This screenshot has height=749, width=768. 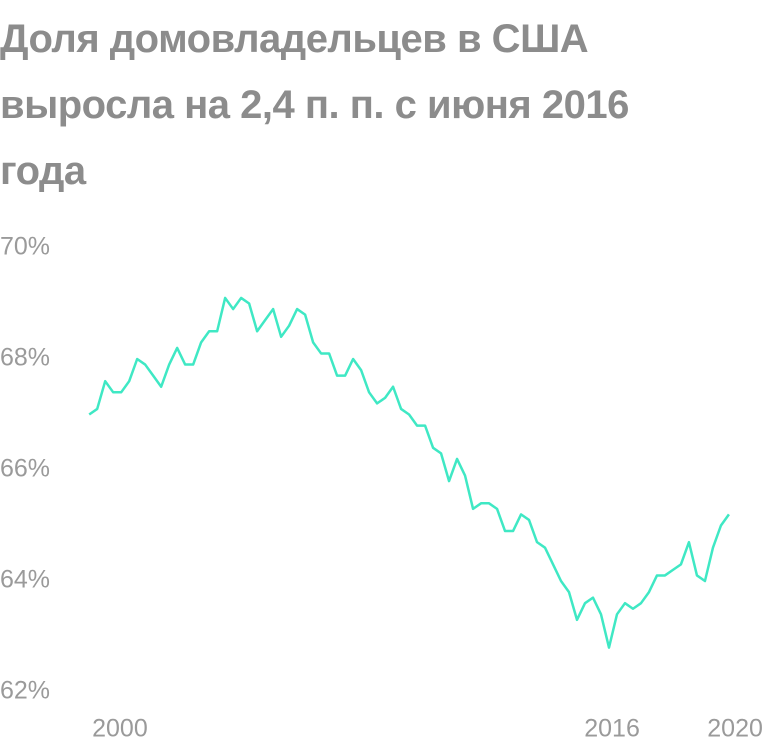 I want to click on y-tick-label: 70%, so click(x=25, y=247).